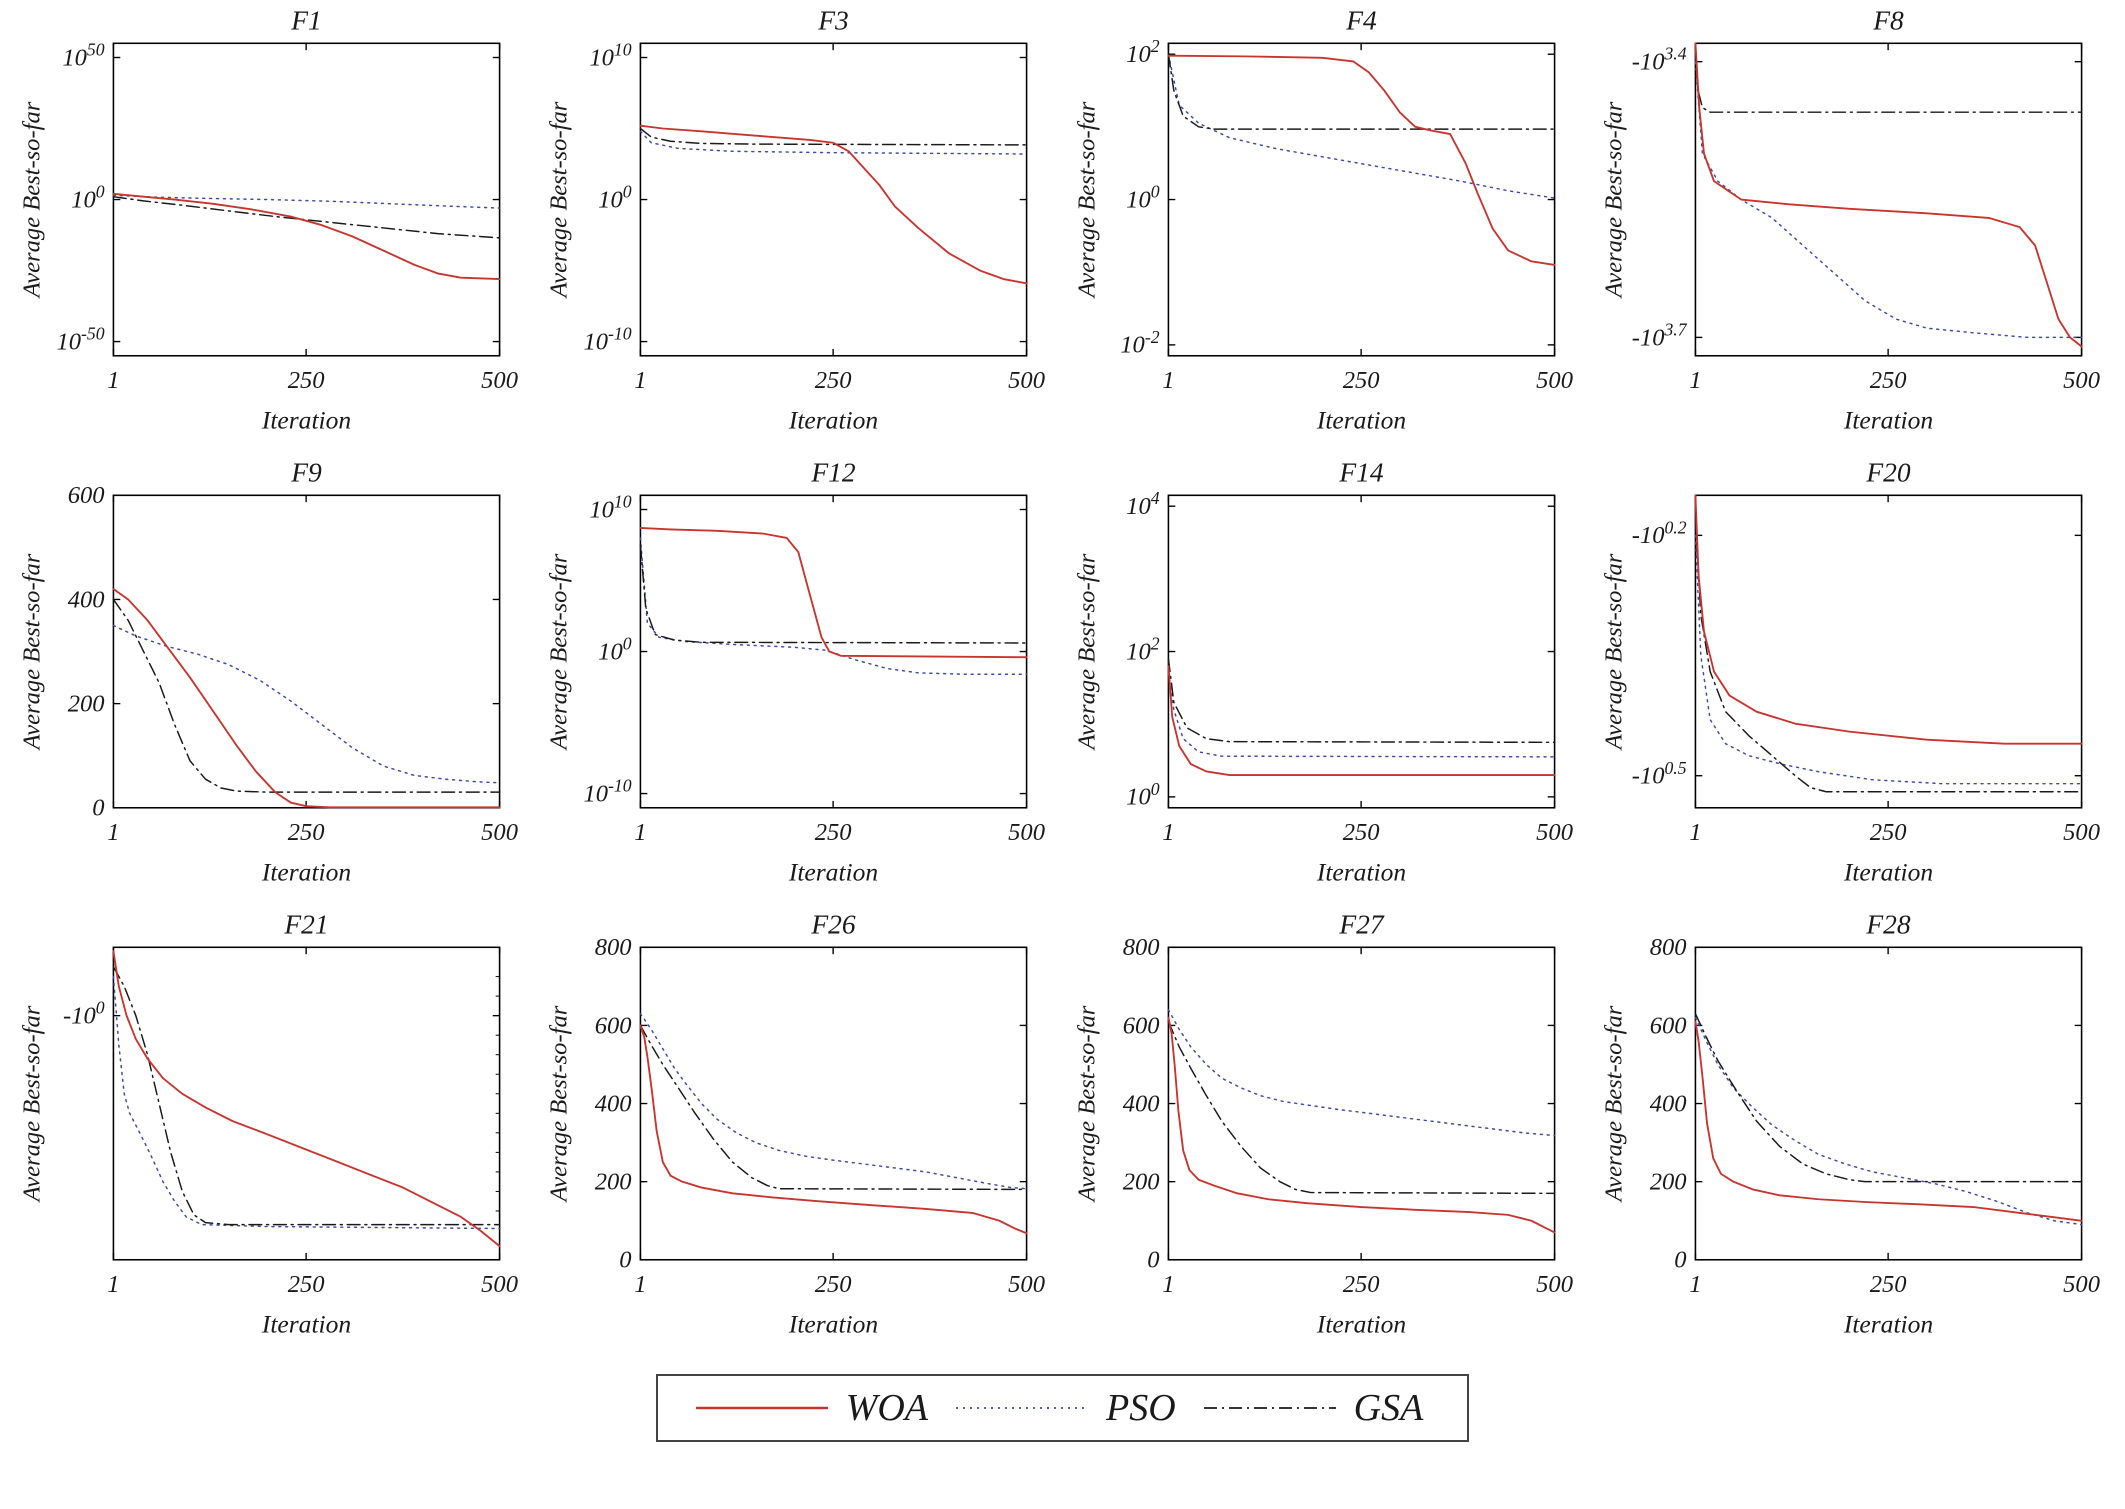 The width and height of the screenshot is (2125, 1509). Describe the element at coordinates (1361, 1125) in the screenshot. I see `series-woa-F27` at that location.